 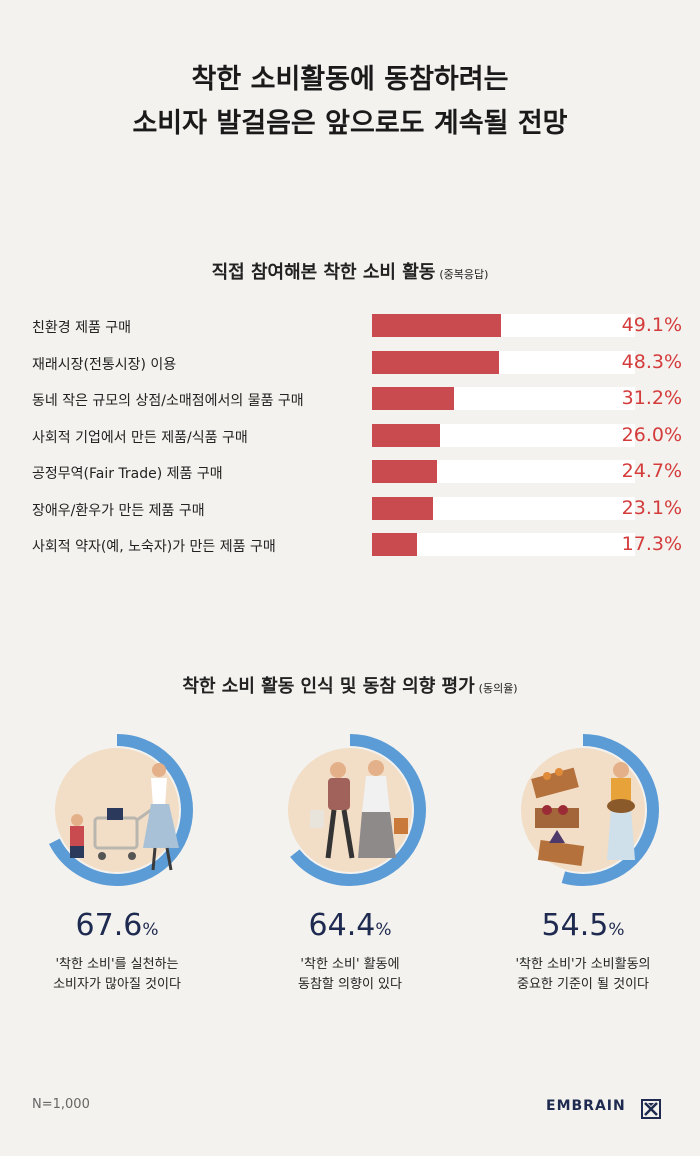 I want to click on donut-description-line: '착한 소비'를 실천하는, so click(x=117, y=964).